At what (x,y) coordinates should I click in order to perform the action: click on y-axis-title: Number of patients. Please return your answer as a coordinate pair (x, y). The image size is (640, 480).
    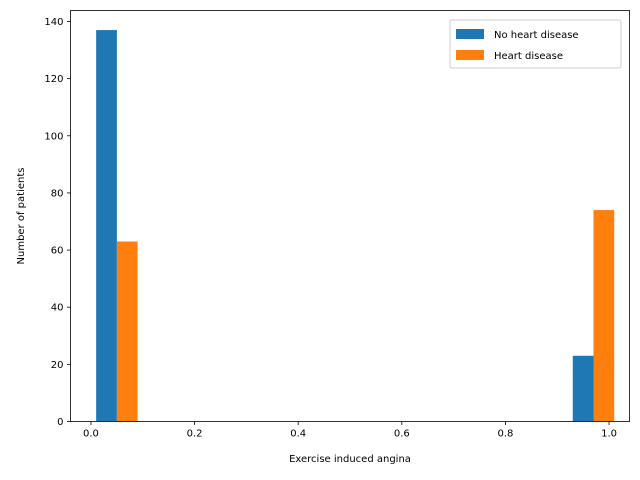
    Looking at the image, I should click on (21, 216).